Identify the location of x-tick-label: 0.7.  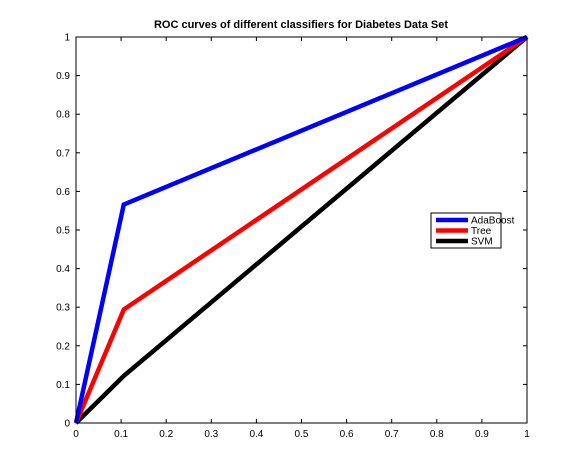
(392, 434).